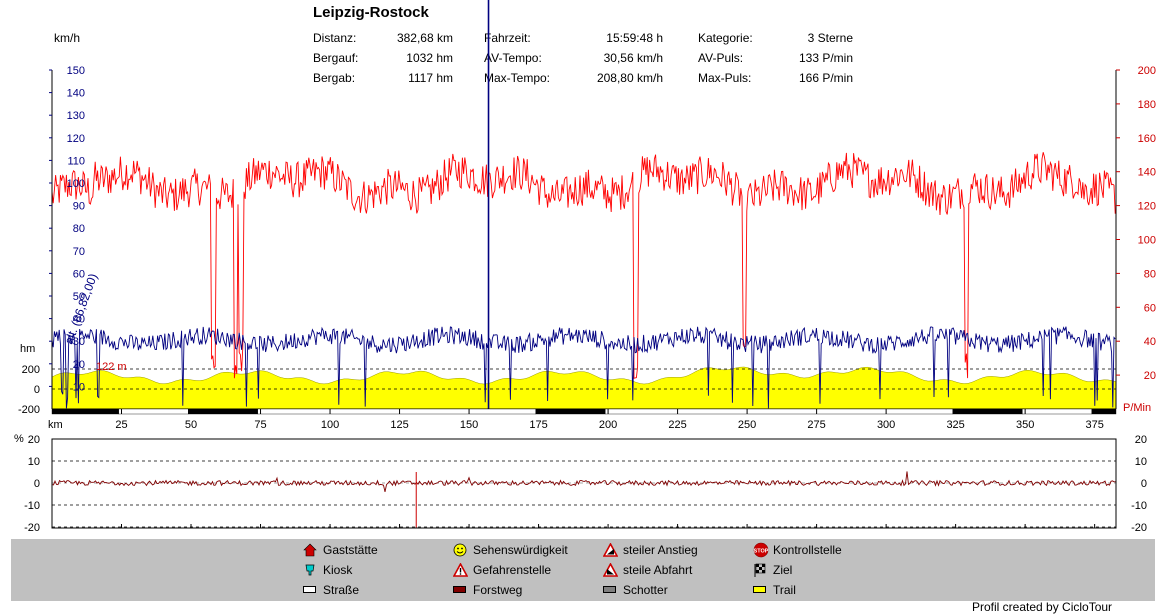  What do you see at coordinates (512, 570) in the screenshot?
I see `legend-label-danger: Gefahrenstelle` at bounding box center [512, 570].